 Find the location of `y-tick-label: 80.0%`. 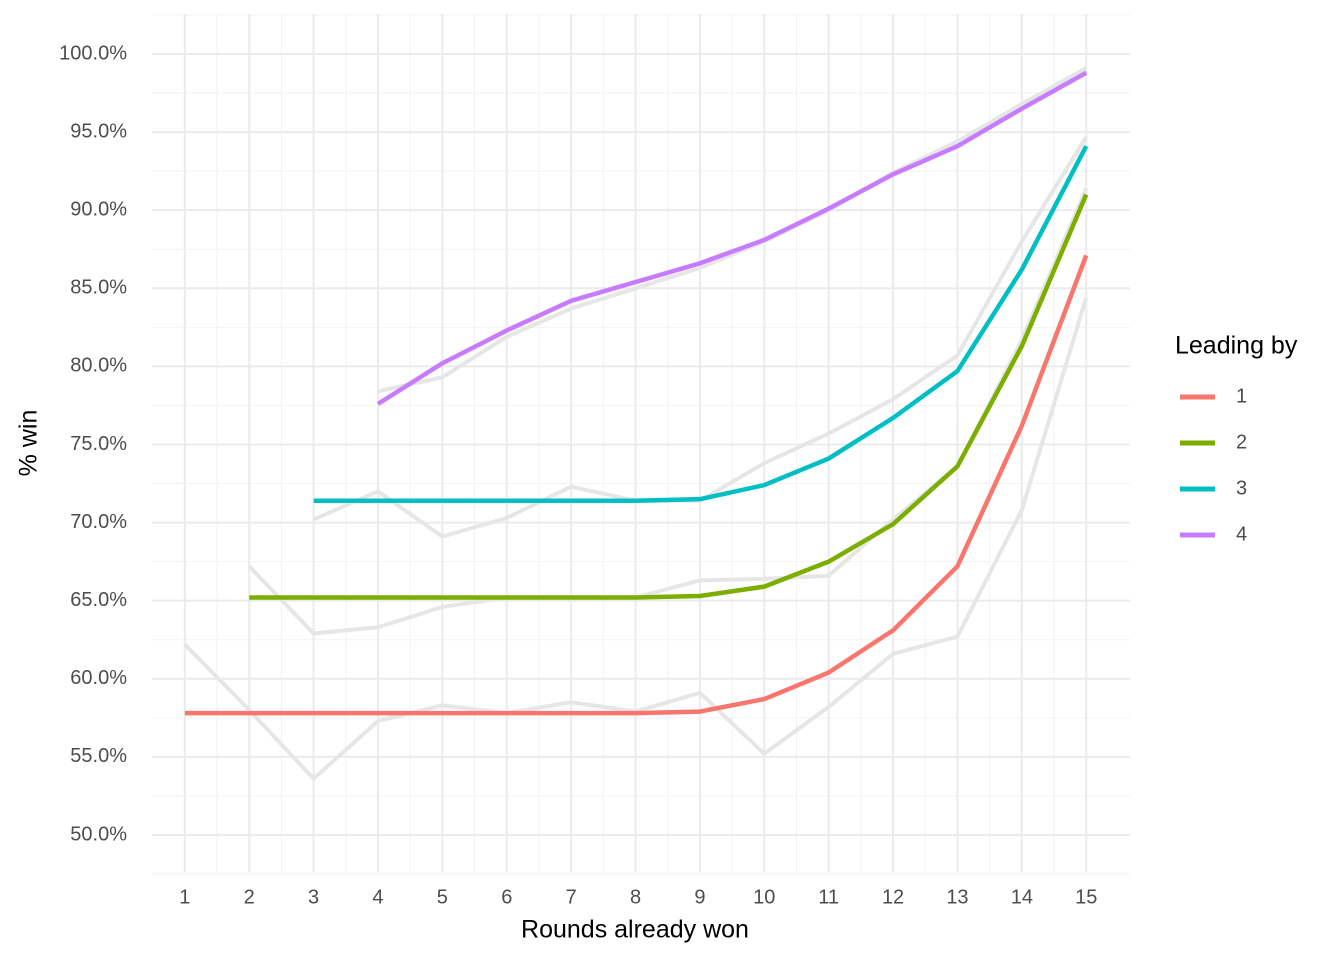

y-tick-label: 80.0% is located at coordinates (98, 366).